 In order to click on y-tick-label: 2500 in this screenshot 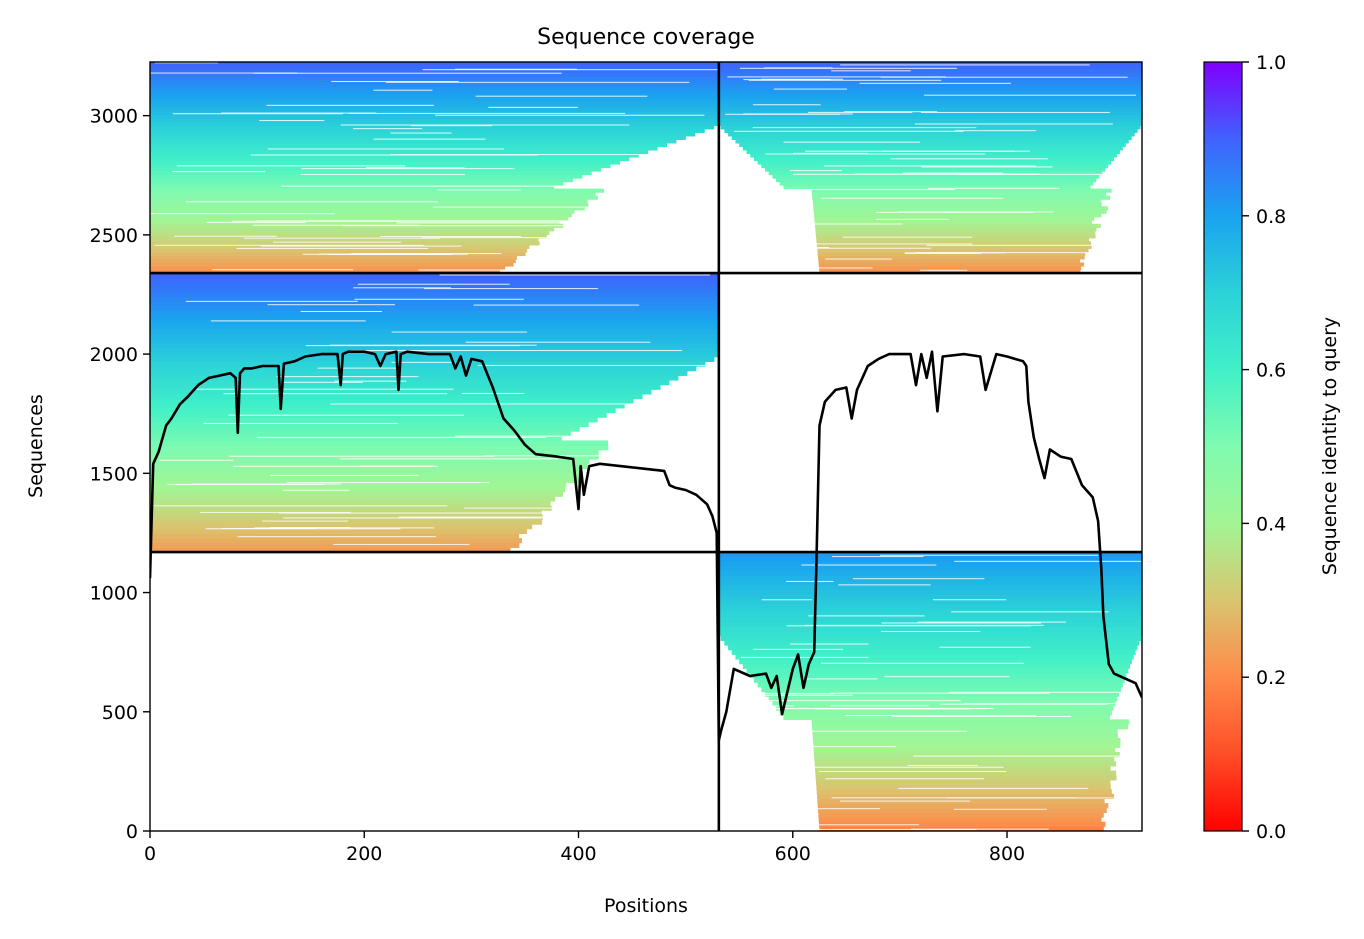, I will do `click(114, 236)`.